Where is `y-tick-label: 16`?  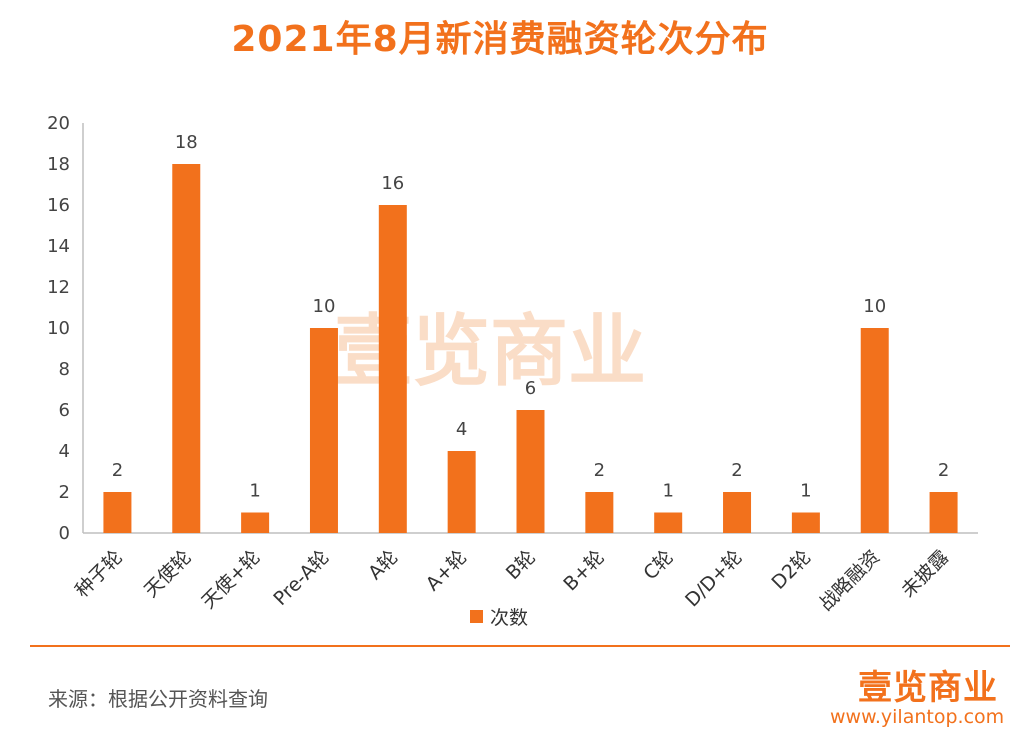 y-tick-label: 16 is located at coordinates (58, 205).